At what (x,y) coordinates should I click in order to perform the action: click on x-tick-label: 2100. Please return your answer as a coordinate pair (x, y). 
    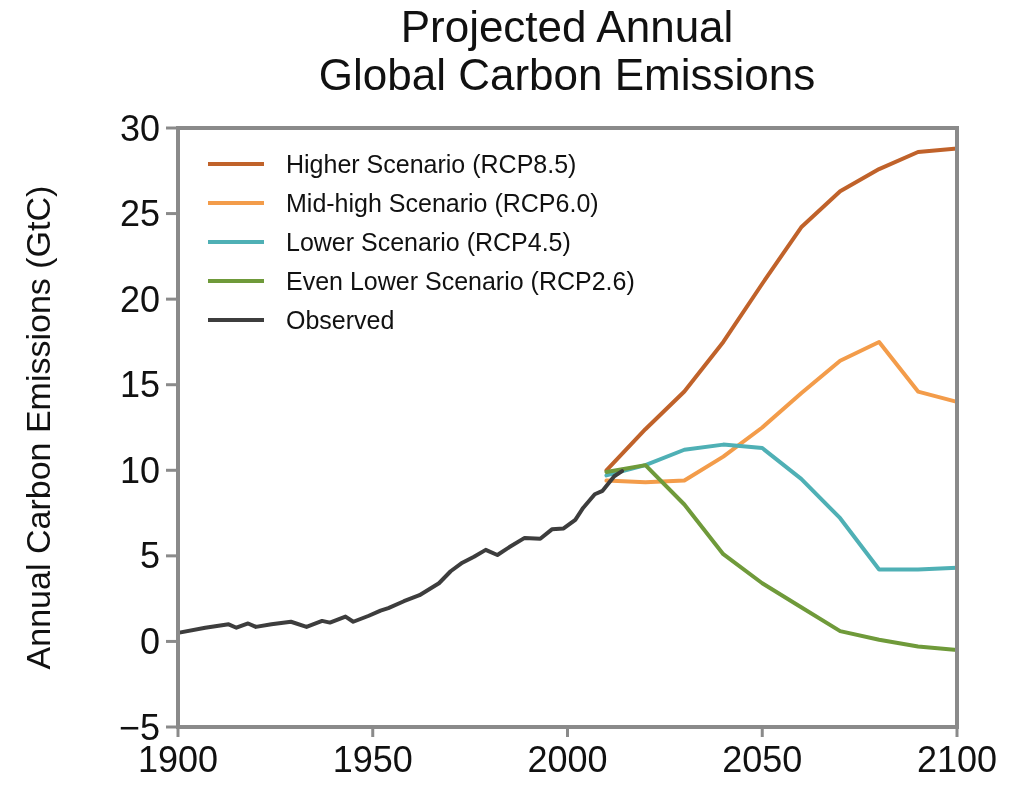
    Looking at the image, I should click on (957, 759).